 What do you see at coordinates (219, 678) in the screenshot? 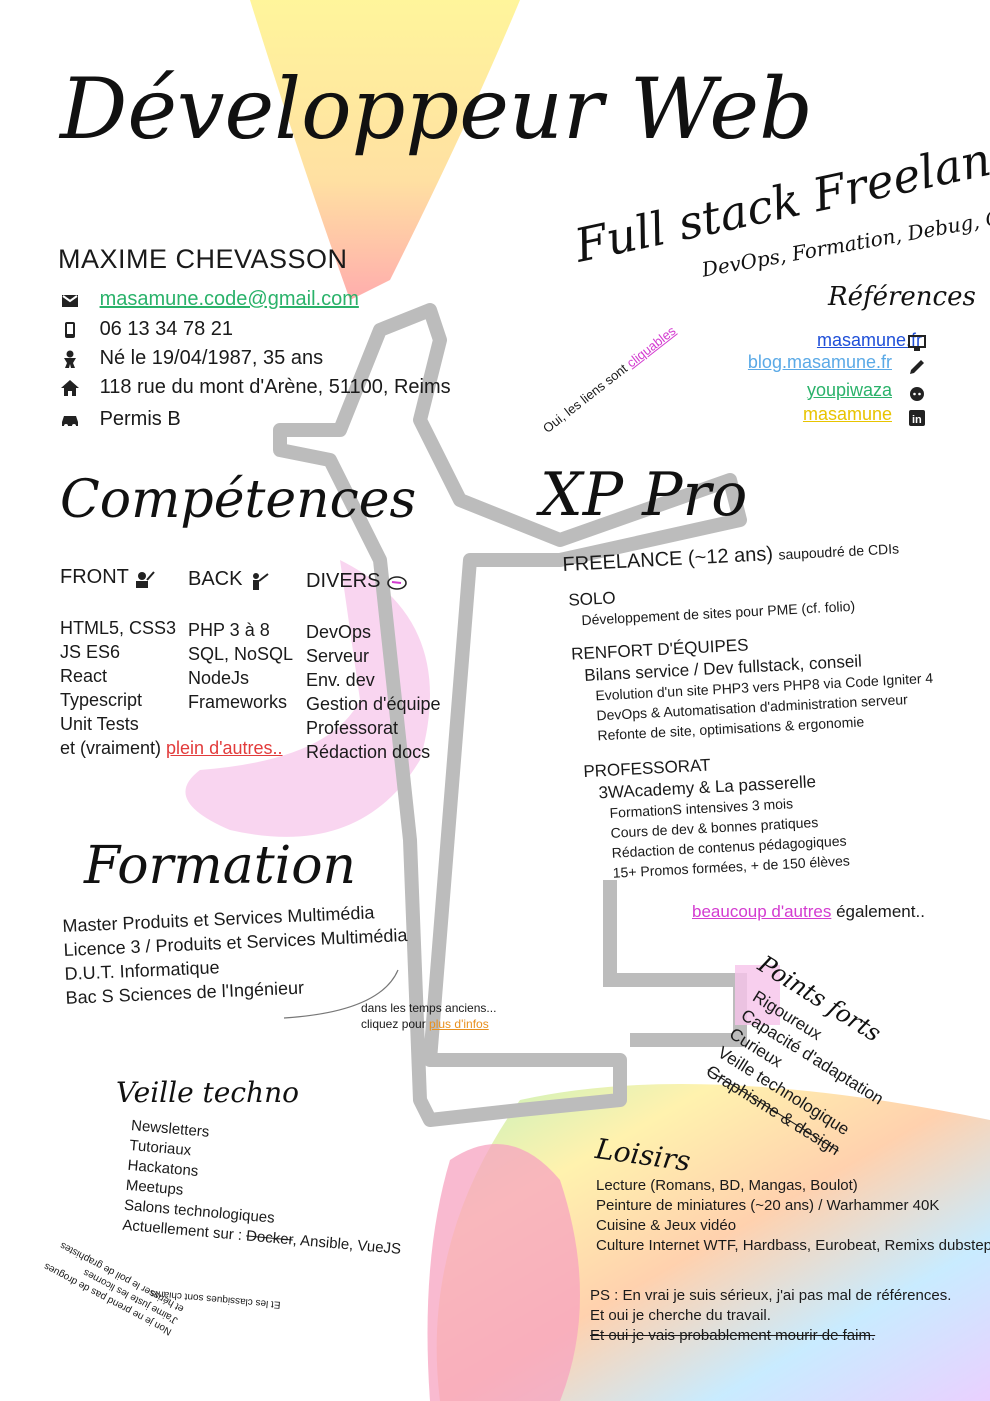
I see `skill-item: NodeJs` at bounding box center [219, 678].